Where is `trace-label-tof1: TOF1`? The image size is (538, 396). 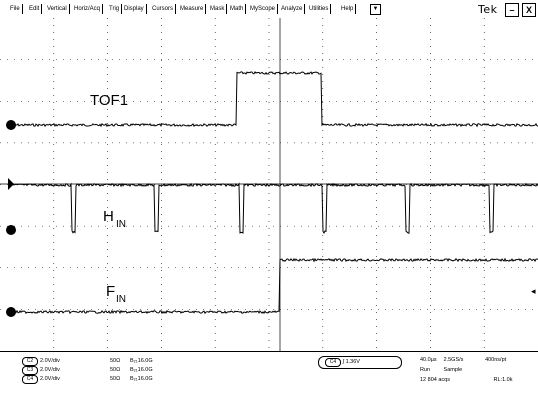
trace-label-tof1: TOF1 is located at coordinates (109, 100).